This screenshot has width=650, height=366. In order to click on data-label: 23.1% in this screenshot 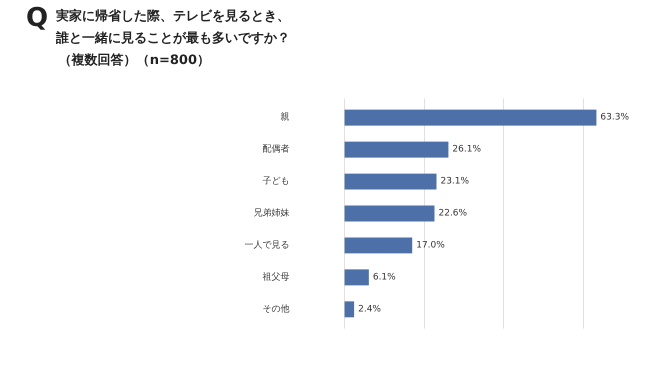, I will do `click(455, 181)`.